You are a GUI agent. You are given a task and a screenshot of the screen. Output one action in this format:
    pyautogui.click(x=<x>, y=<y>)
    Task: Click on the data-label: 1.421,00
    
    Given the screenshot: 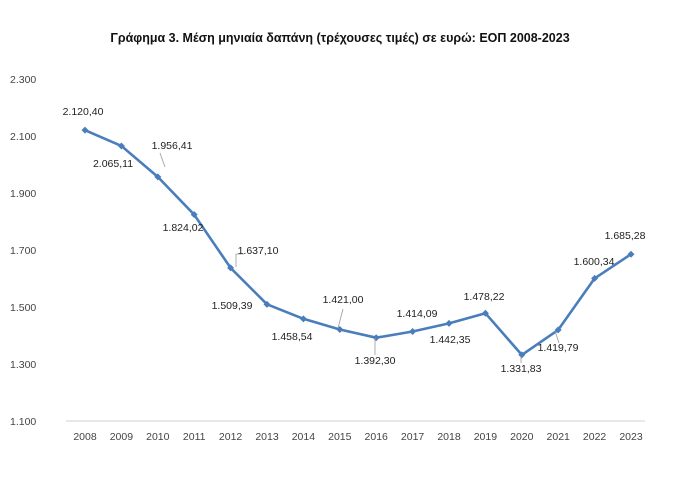 What is the action you would take?
    pyautogui.click(x=343, y=300)
    